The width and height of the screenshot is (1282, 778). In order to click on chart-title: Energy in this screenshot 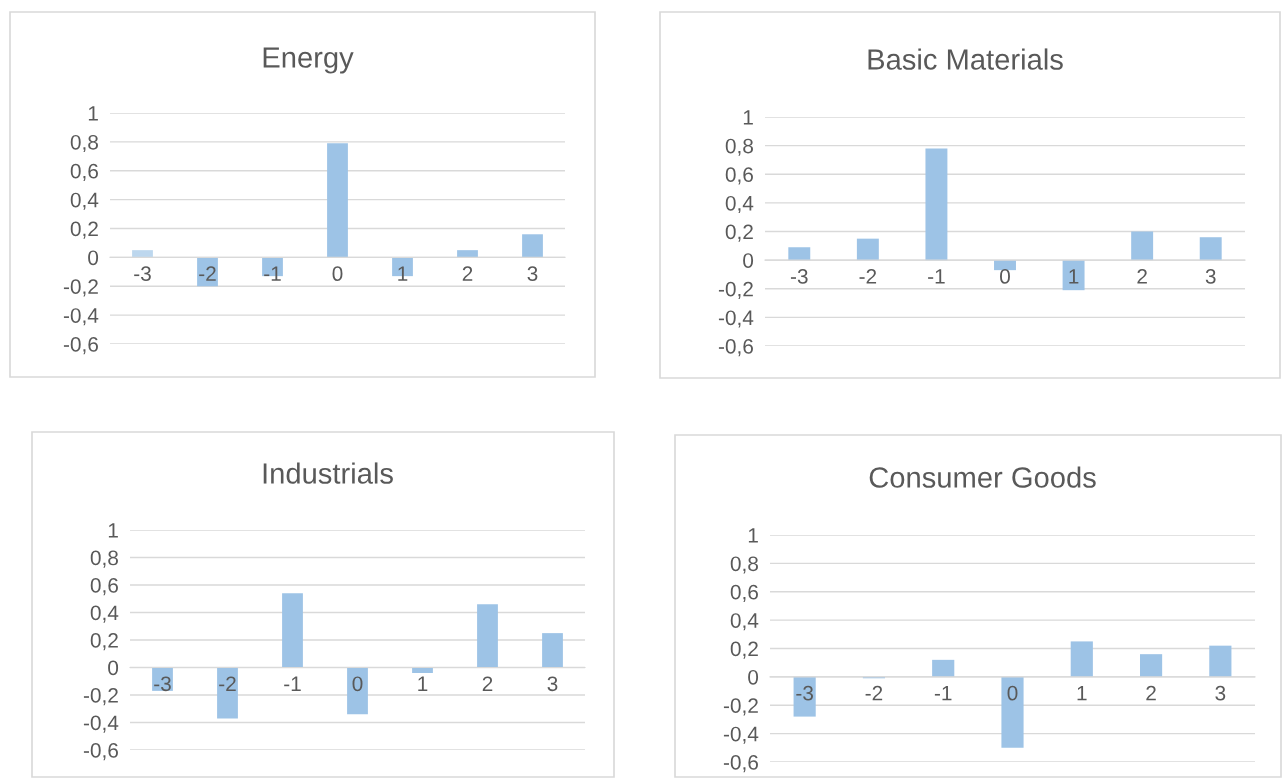, I will do `click(308, 60)`.